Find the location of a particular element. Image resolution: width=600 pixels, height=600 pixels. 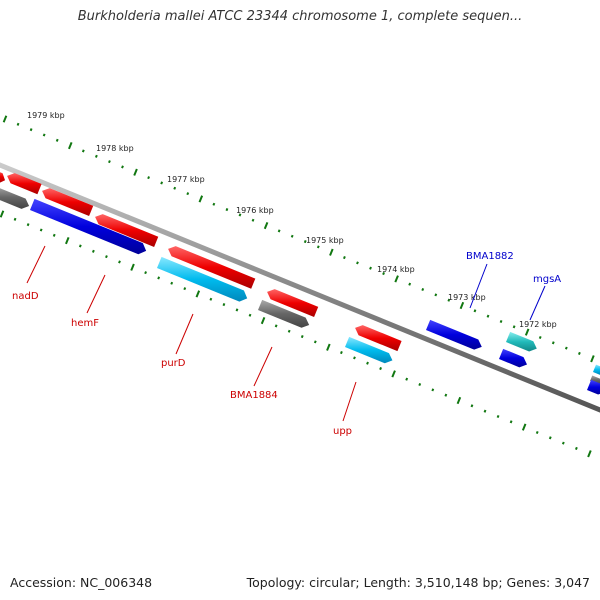

accession-text: Accession: NC_006348 is located at coordinates (81, 582).